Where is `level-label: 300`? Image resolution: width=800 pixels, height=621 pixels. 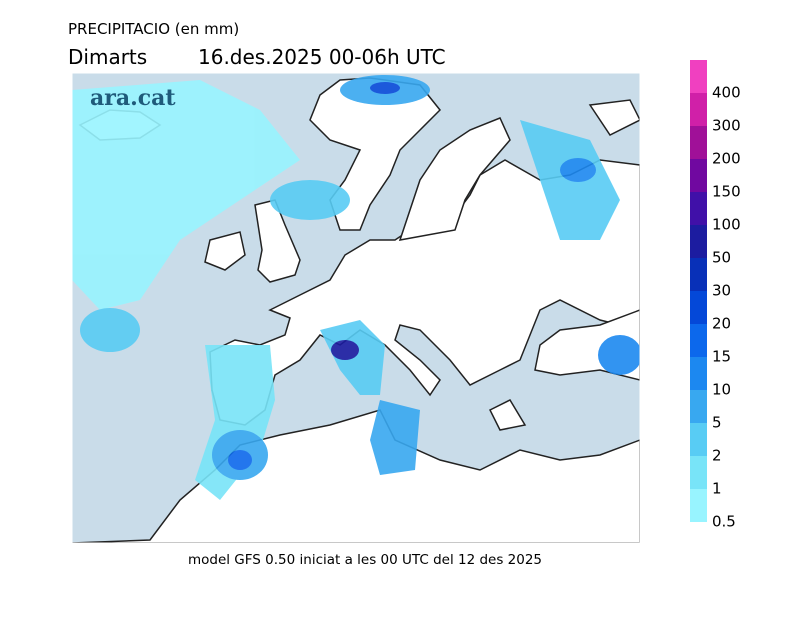
level-label: 300 is located at coordinates (726, 126).